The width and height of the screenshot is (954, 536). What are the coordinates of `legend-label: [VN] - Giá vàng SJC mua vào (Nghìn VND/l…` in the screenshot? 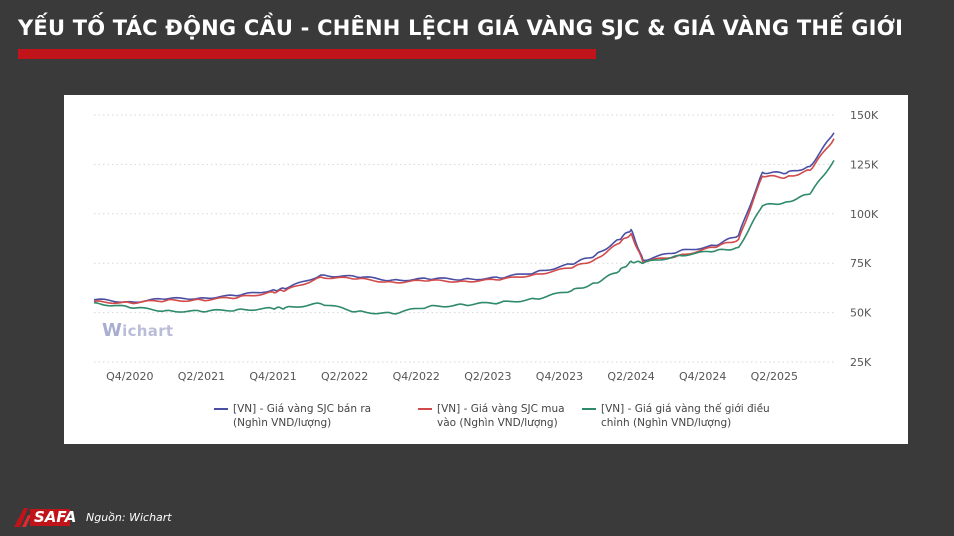 It's located at (501, 416).